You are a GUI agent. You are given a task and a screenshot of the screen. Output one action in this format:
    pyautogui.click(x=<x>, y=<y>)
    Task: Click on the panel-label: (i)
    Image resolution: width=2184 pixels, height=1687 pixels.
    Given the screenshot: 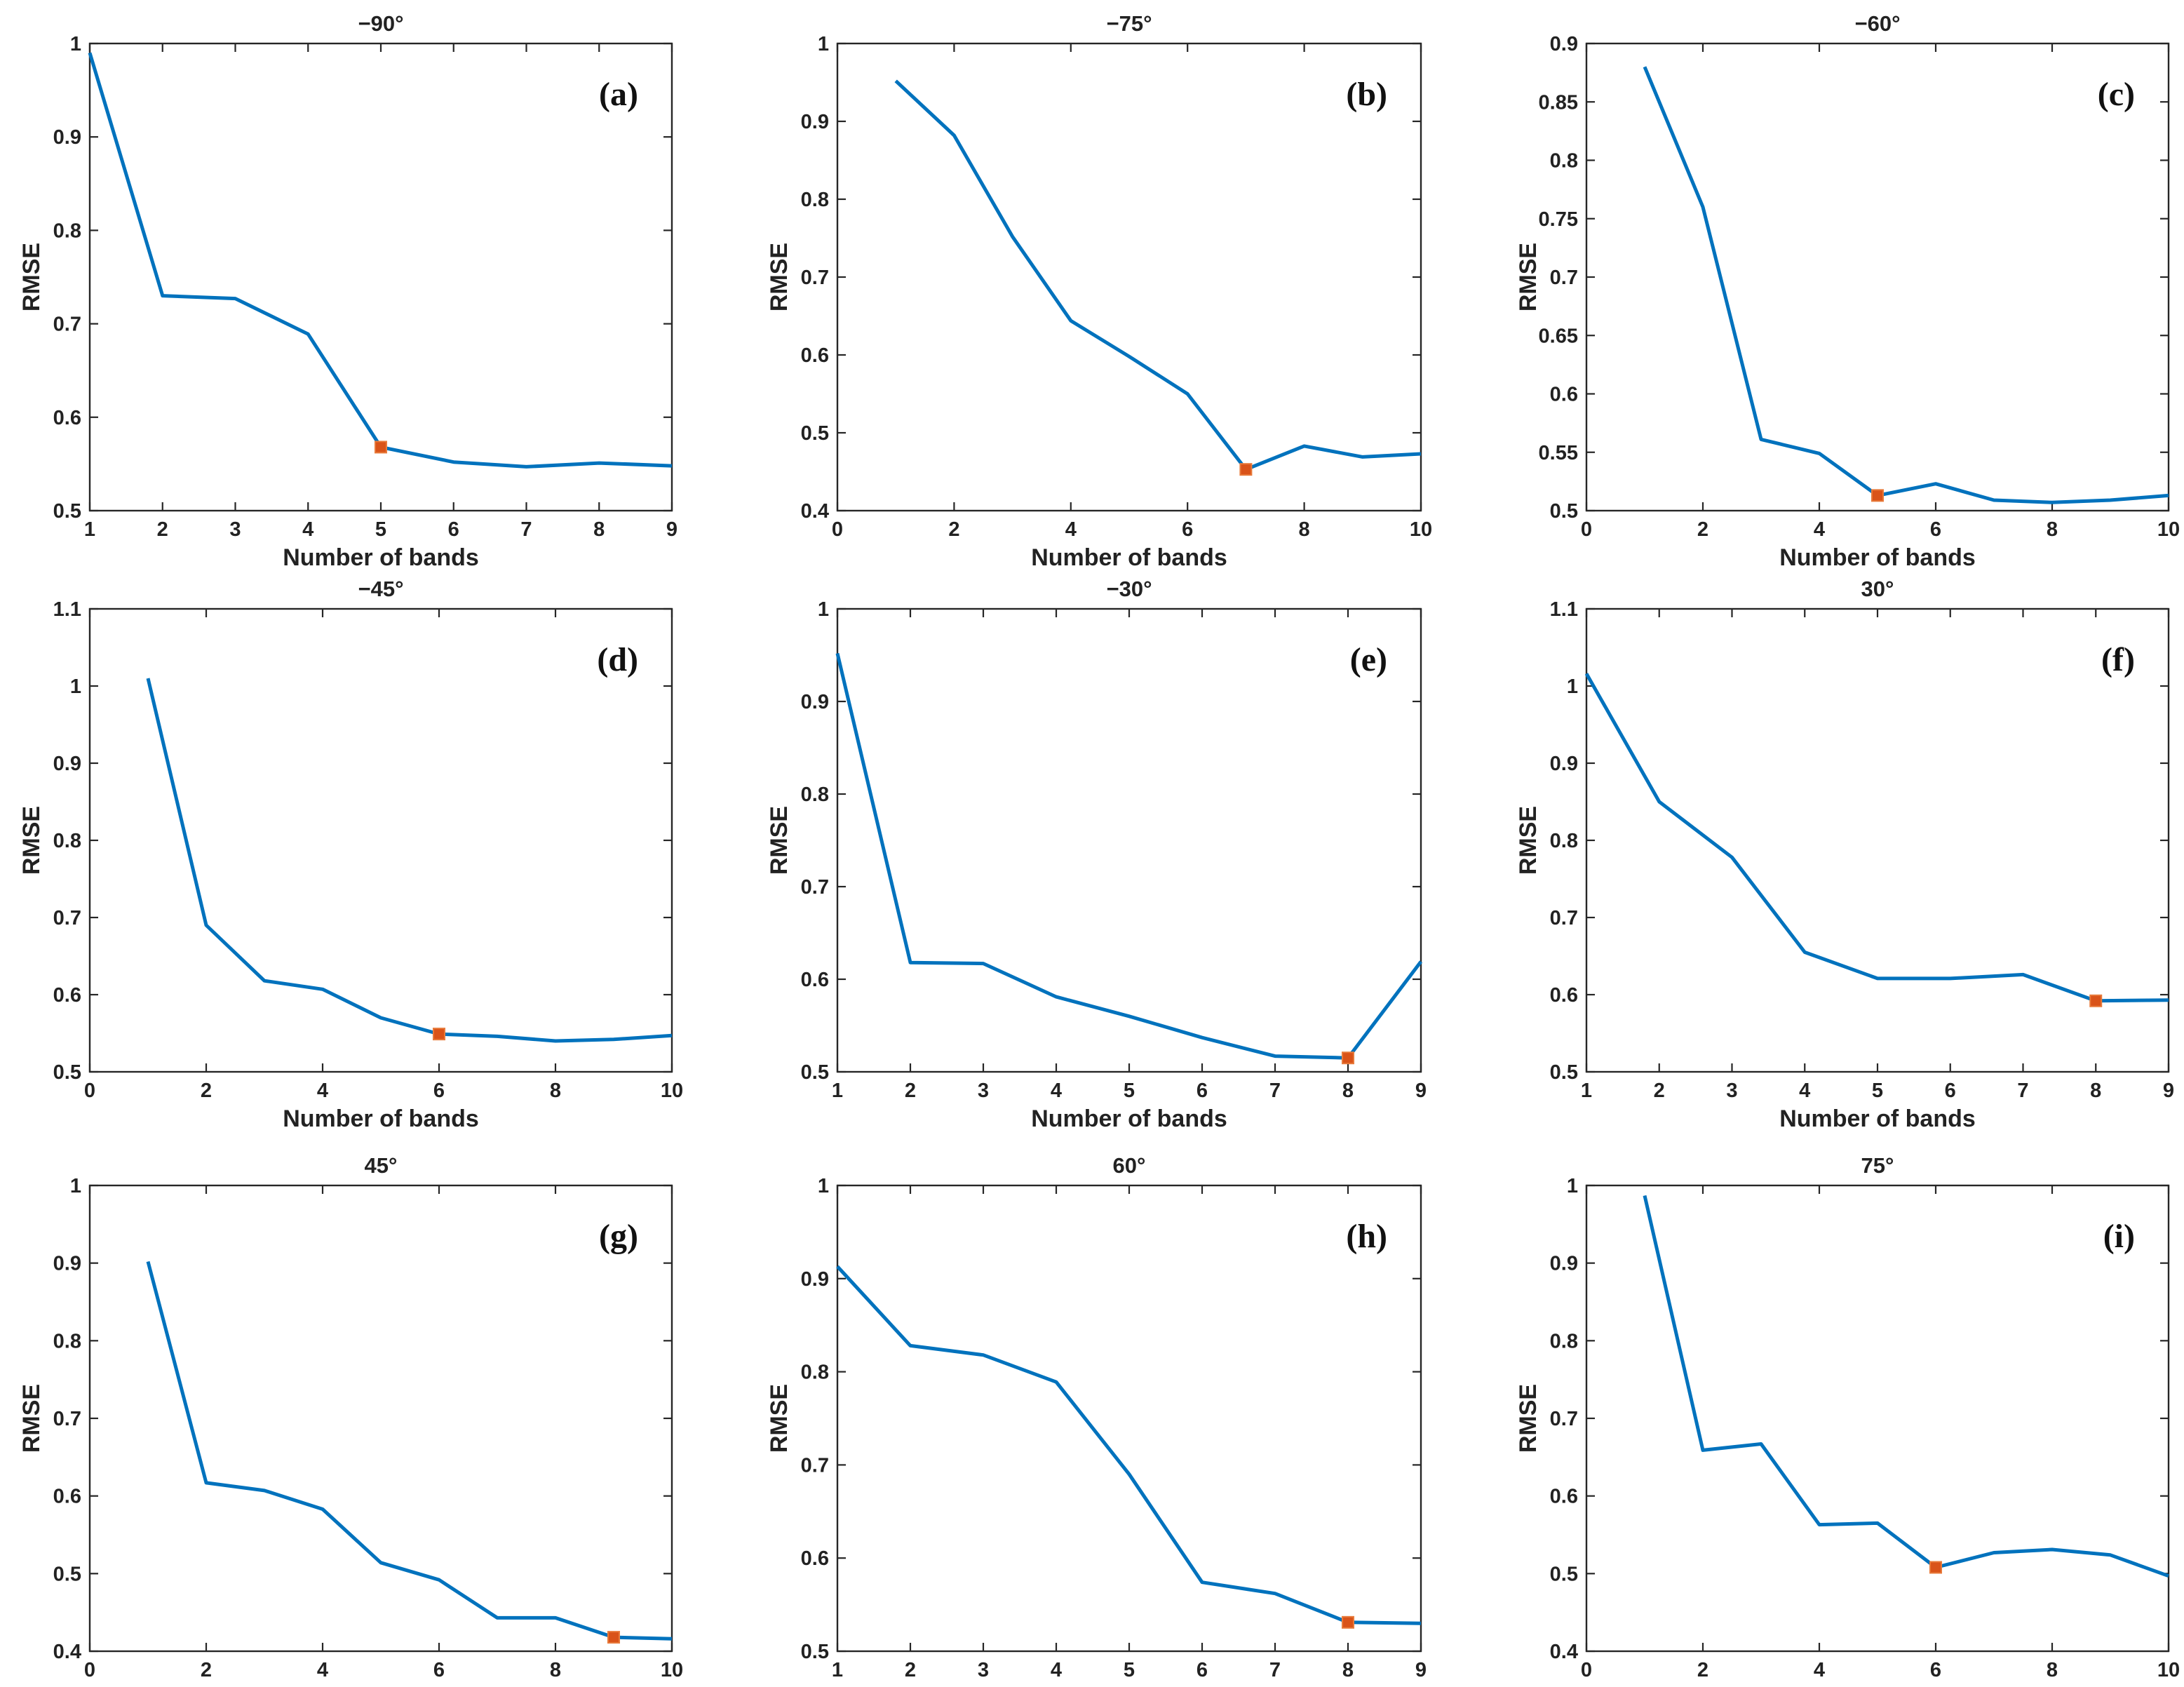 What is the action you would take?
    pyautogui.click(x=2119, y=1236)
    